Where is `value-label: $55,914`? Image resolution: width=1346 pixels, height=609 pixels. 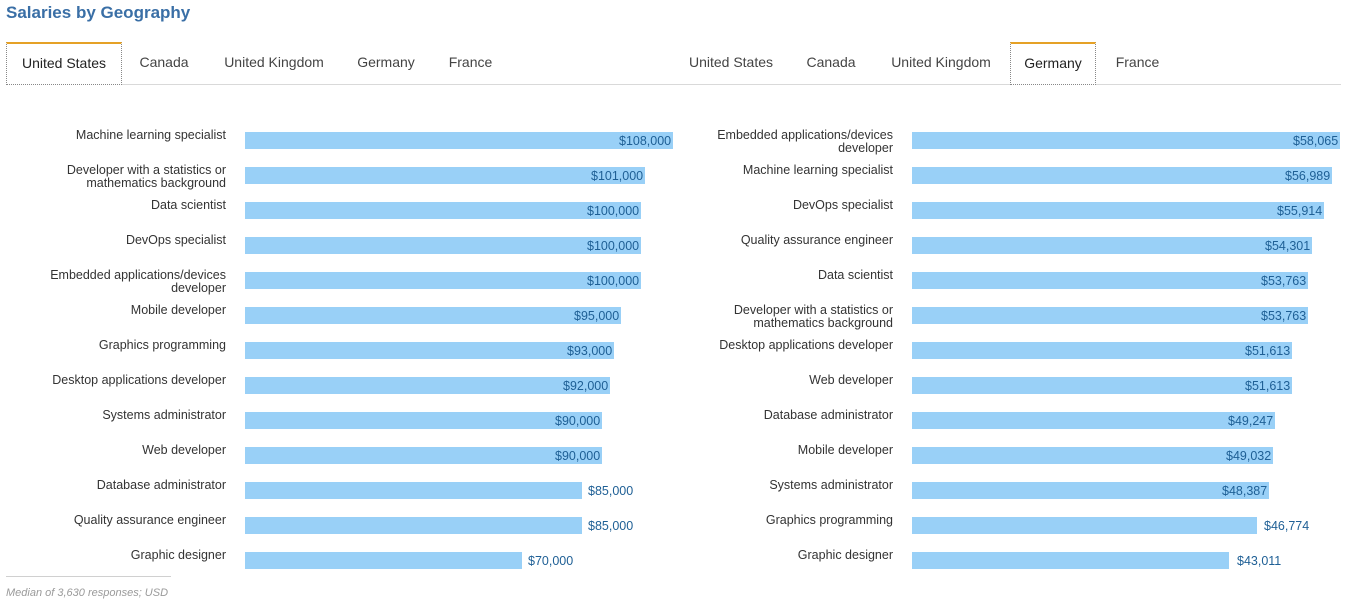 value-label: $55,914 is located at coordinates (1300, 211).